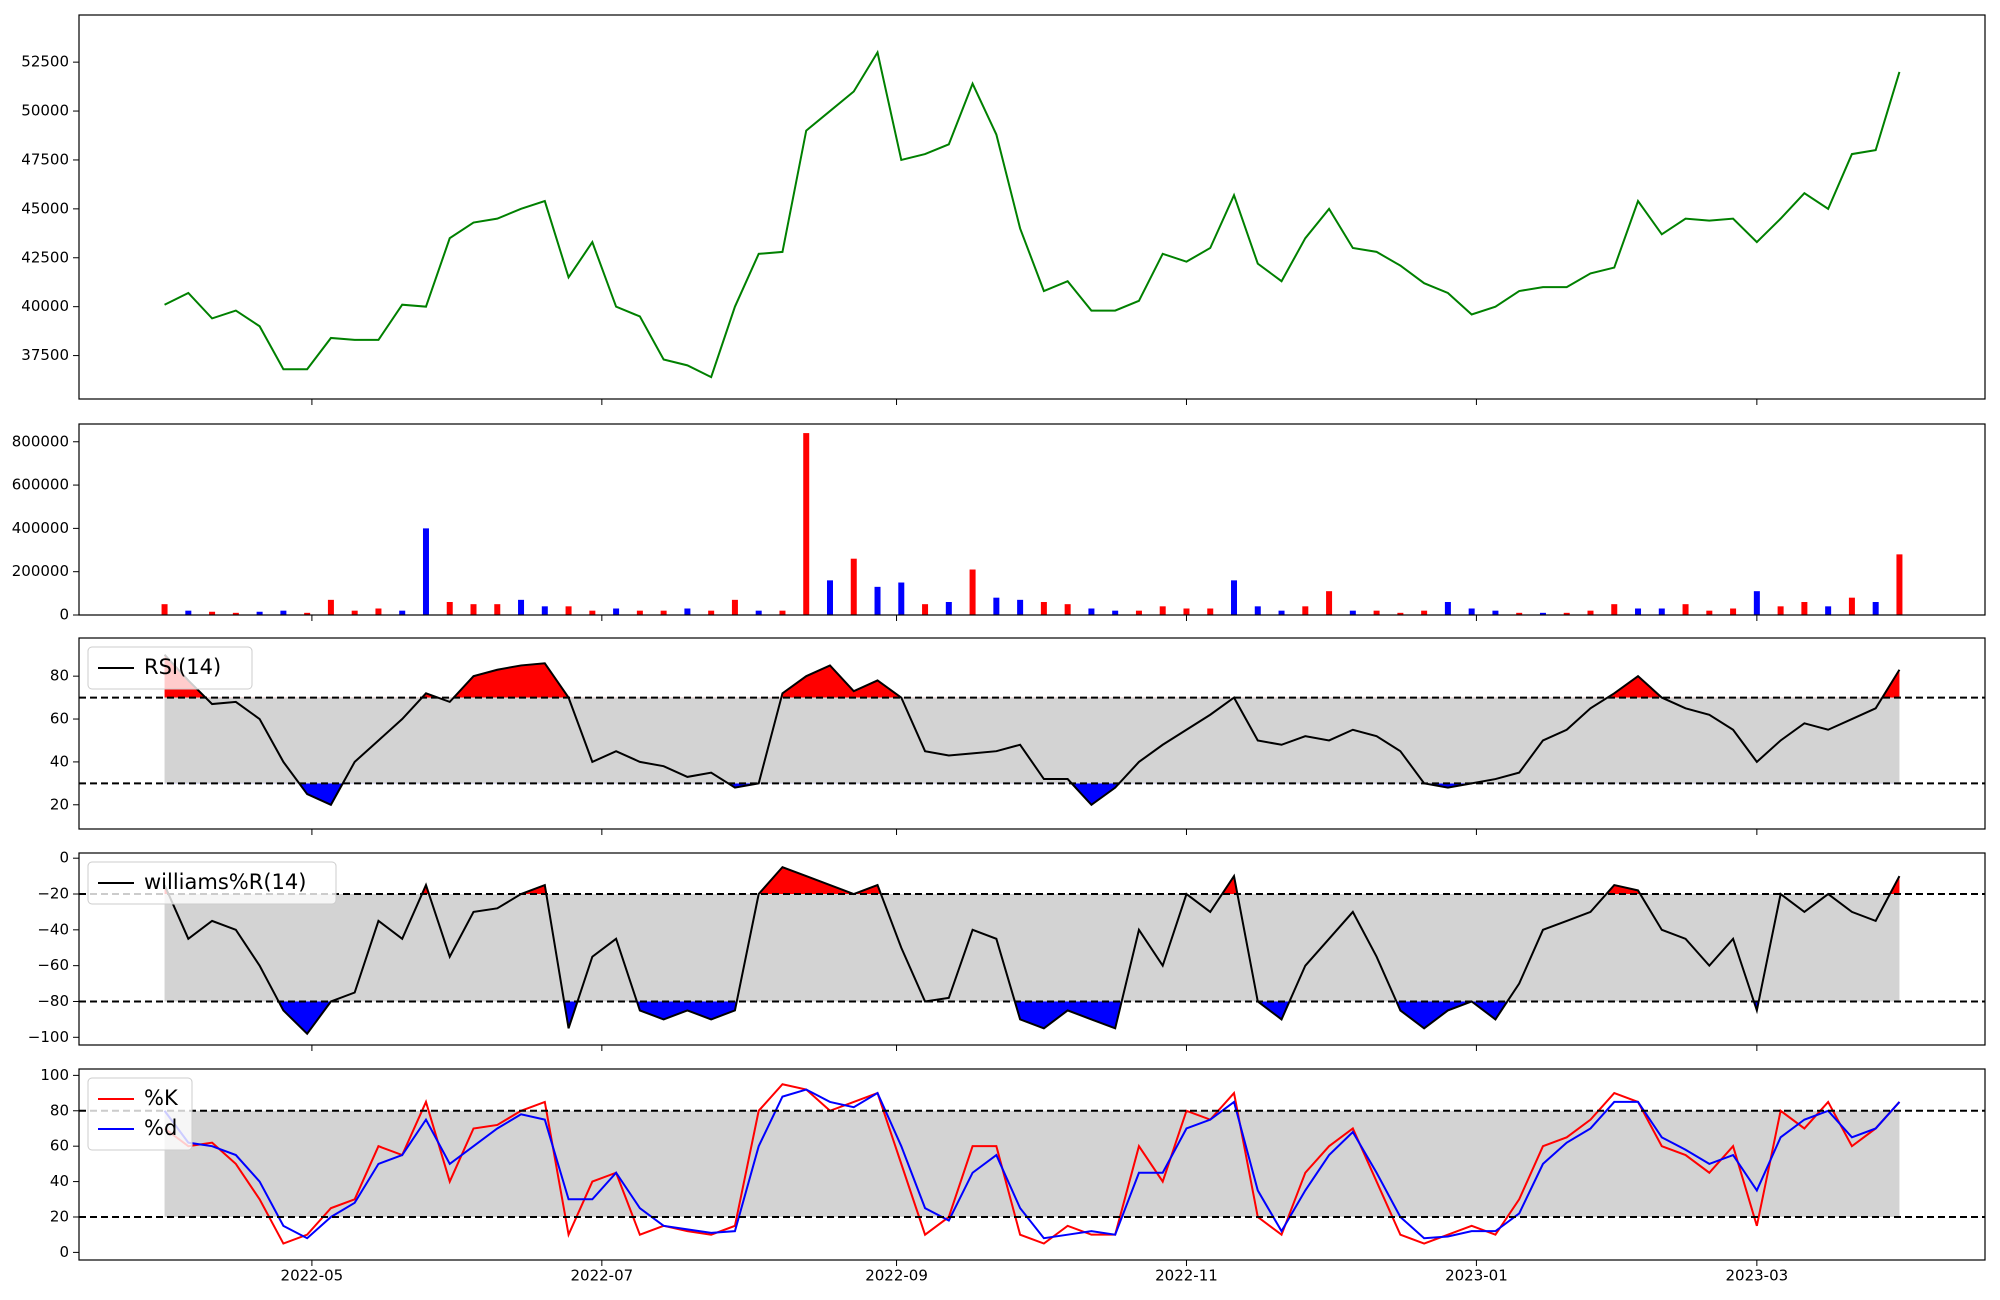 The image size is (2000, 1300). Describe the element at coordinates (1186, 1276) in the screenshot. I see `x-tick-label: 2022-11` at that location.